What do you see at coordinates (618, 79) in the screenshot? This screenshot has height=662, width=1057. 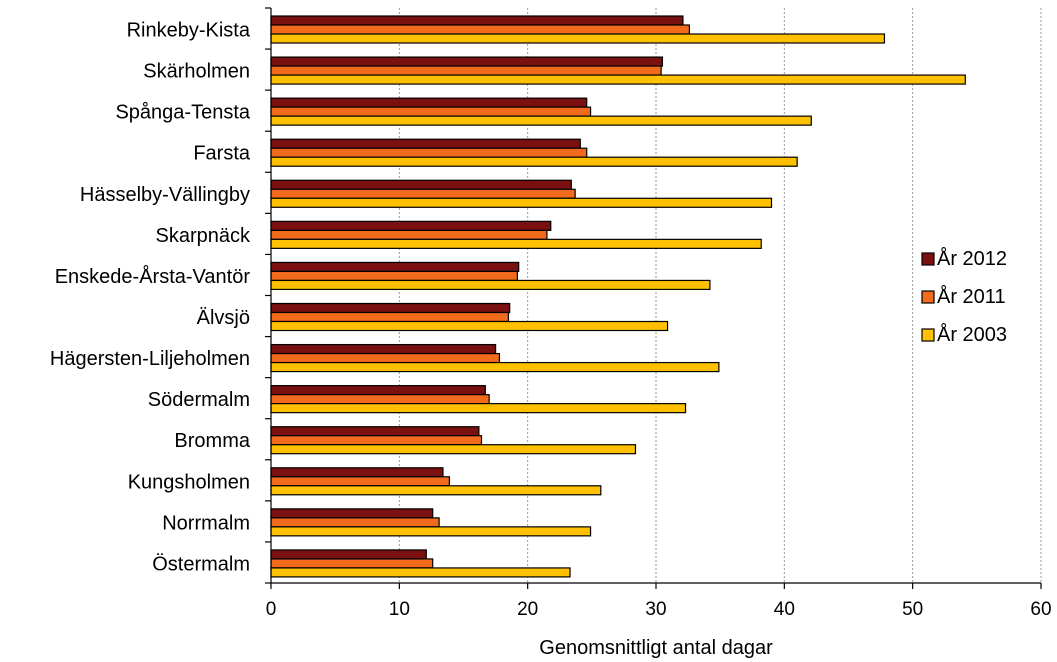 I see `bar-år-2003-1` at bounding box center [618, 79].